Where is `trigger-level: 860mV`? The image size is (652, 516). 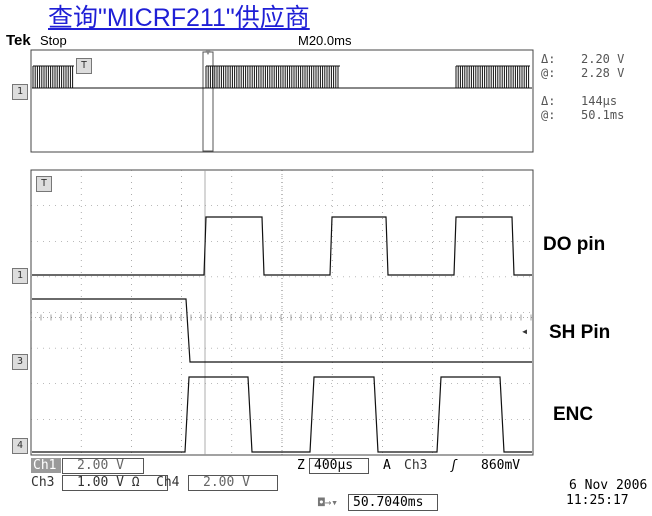 trigger-level: 860mV is located at coordinates (501, 465).